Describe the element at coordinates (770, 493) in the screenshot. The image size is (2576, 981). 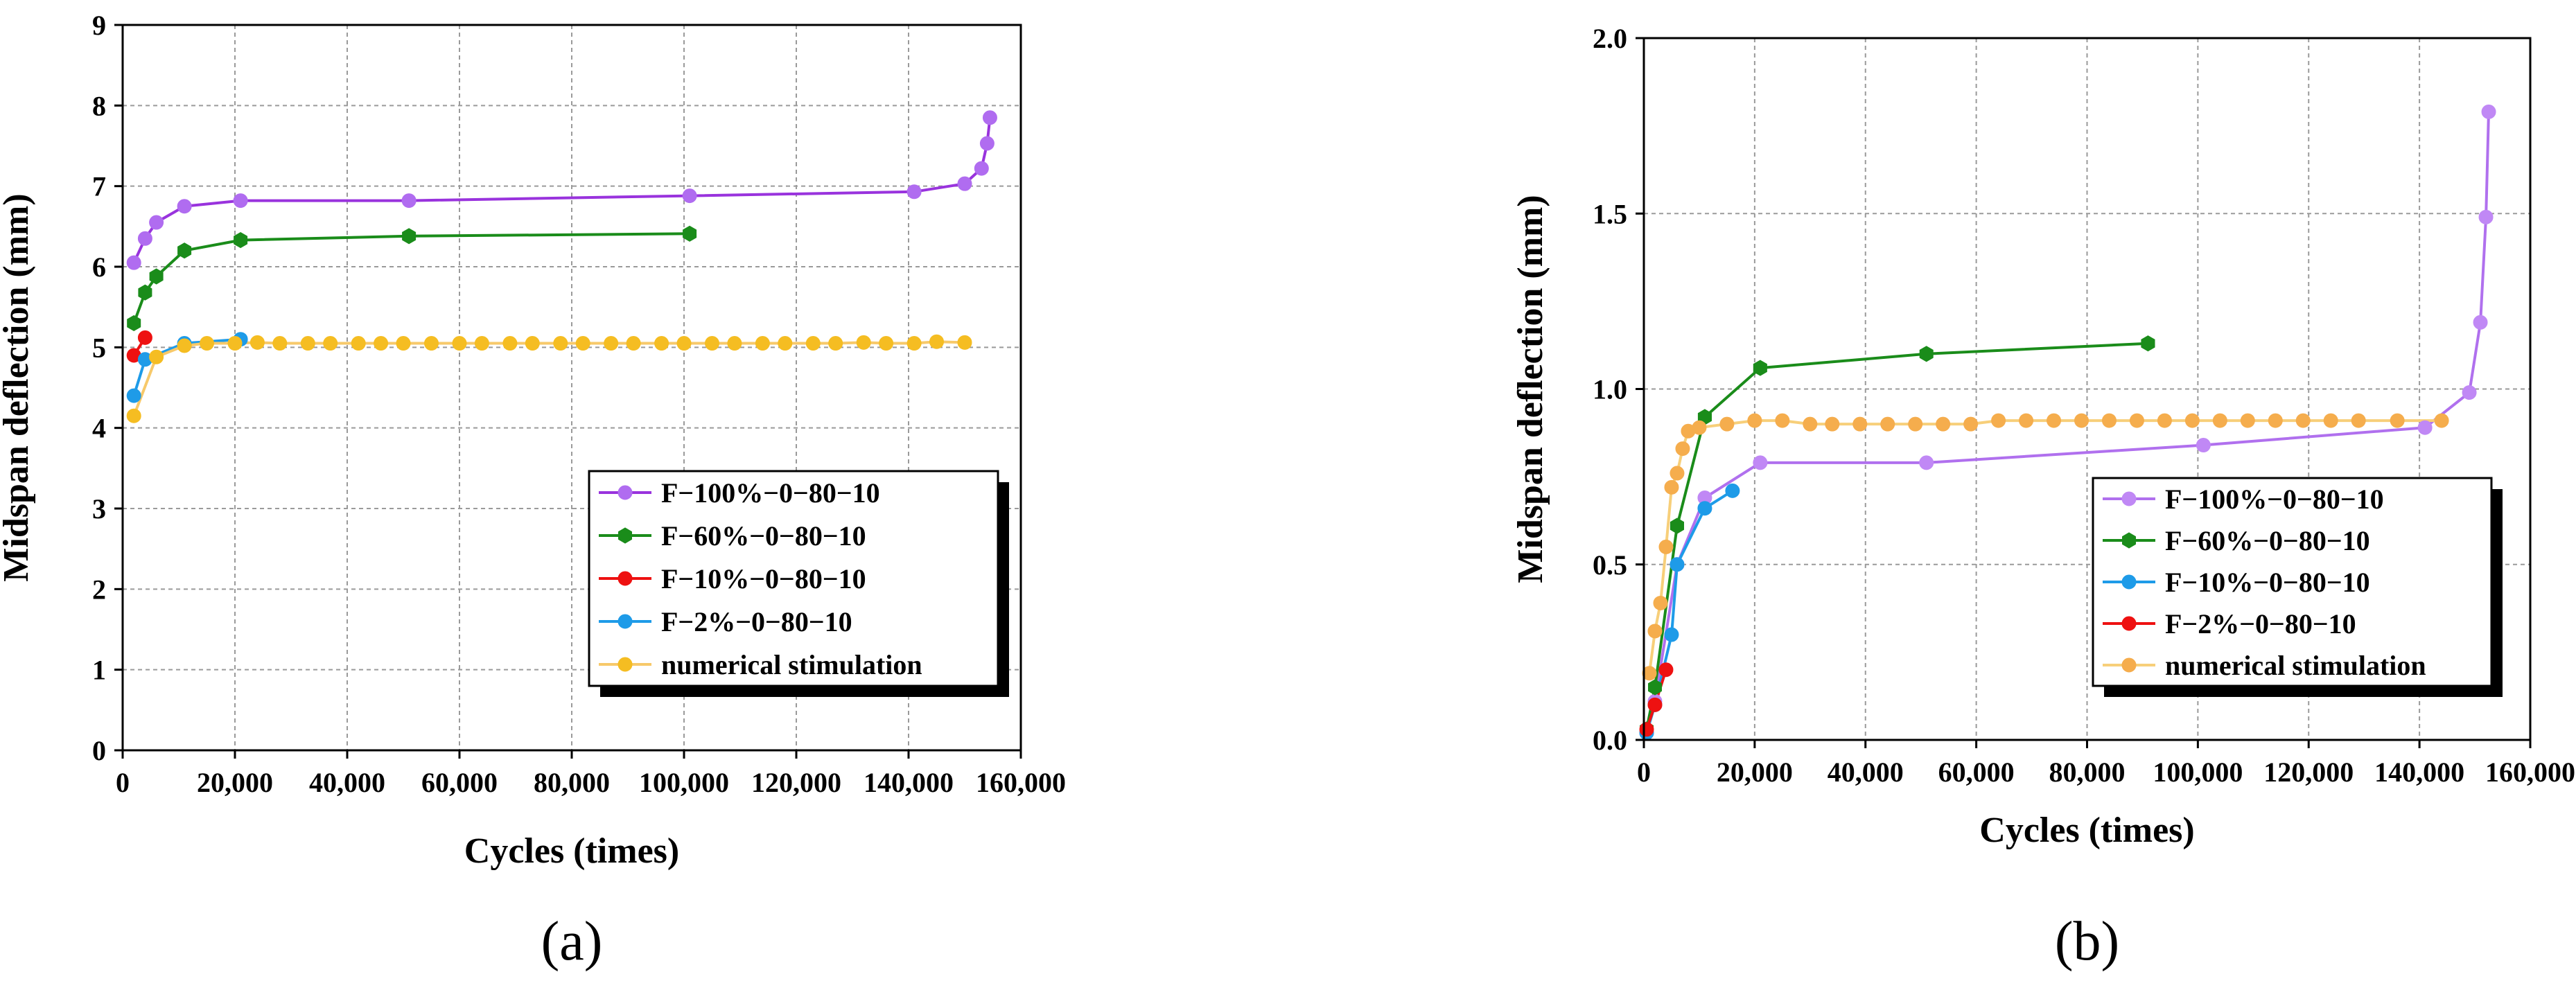
I see `legend-label: F−100%−0−80−10` at that location.